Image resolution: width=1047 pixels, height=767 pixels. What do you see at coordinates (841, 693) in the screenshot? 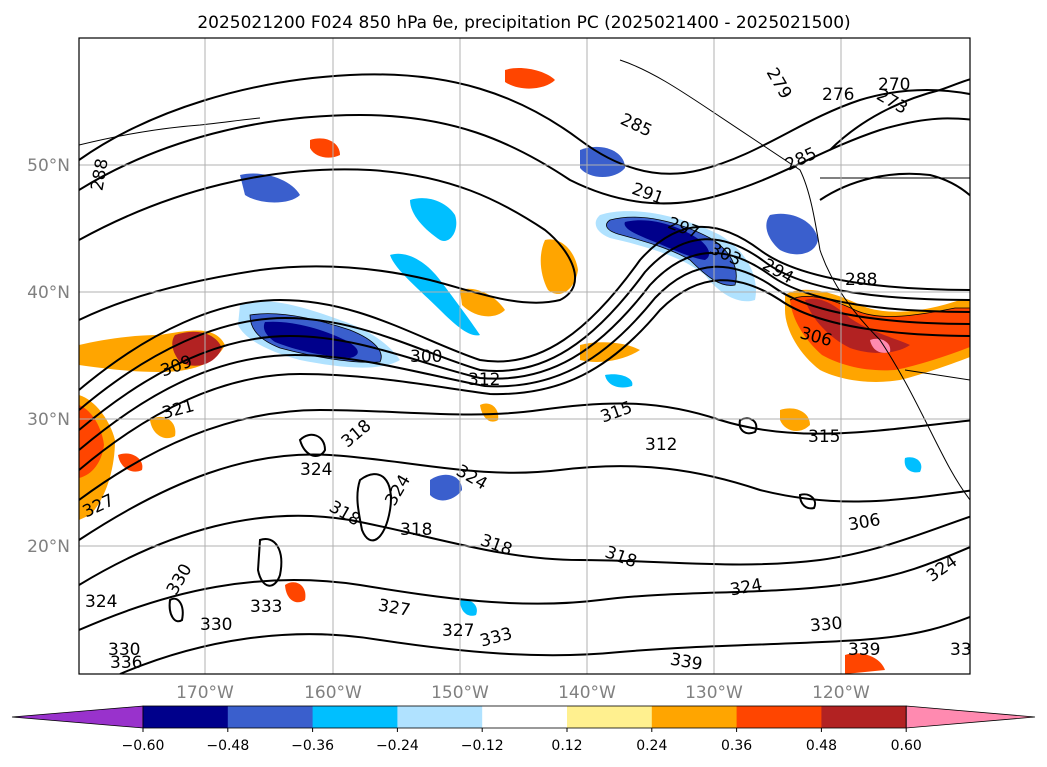
I see `lon-tick-label: 120°W` at bounding box center [841, 693].